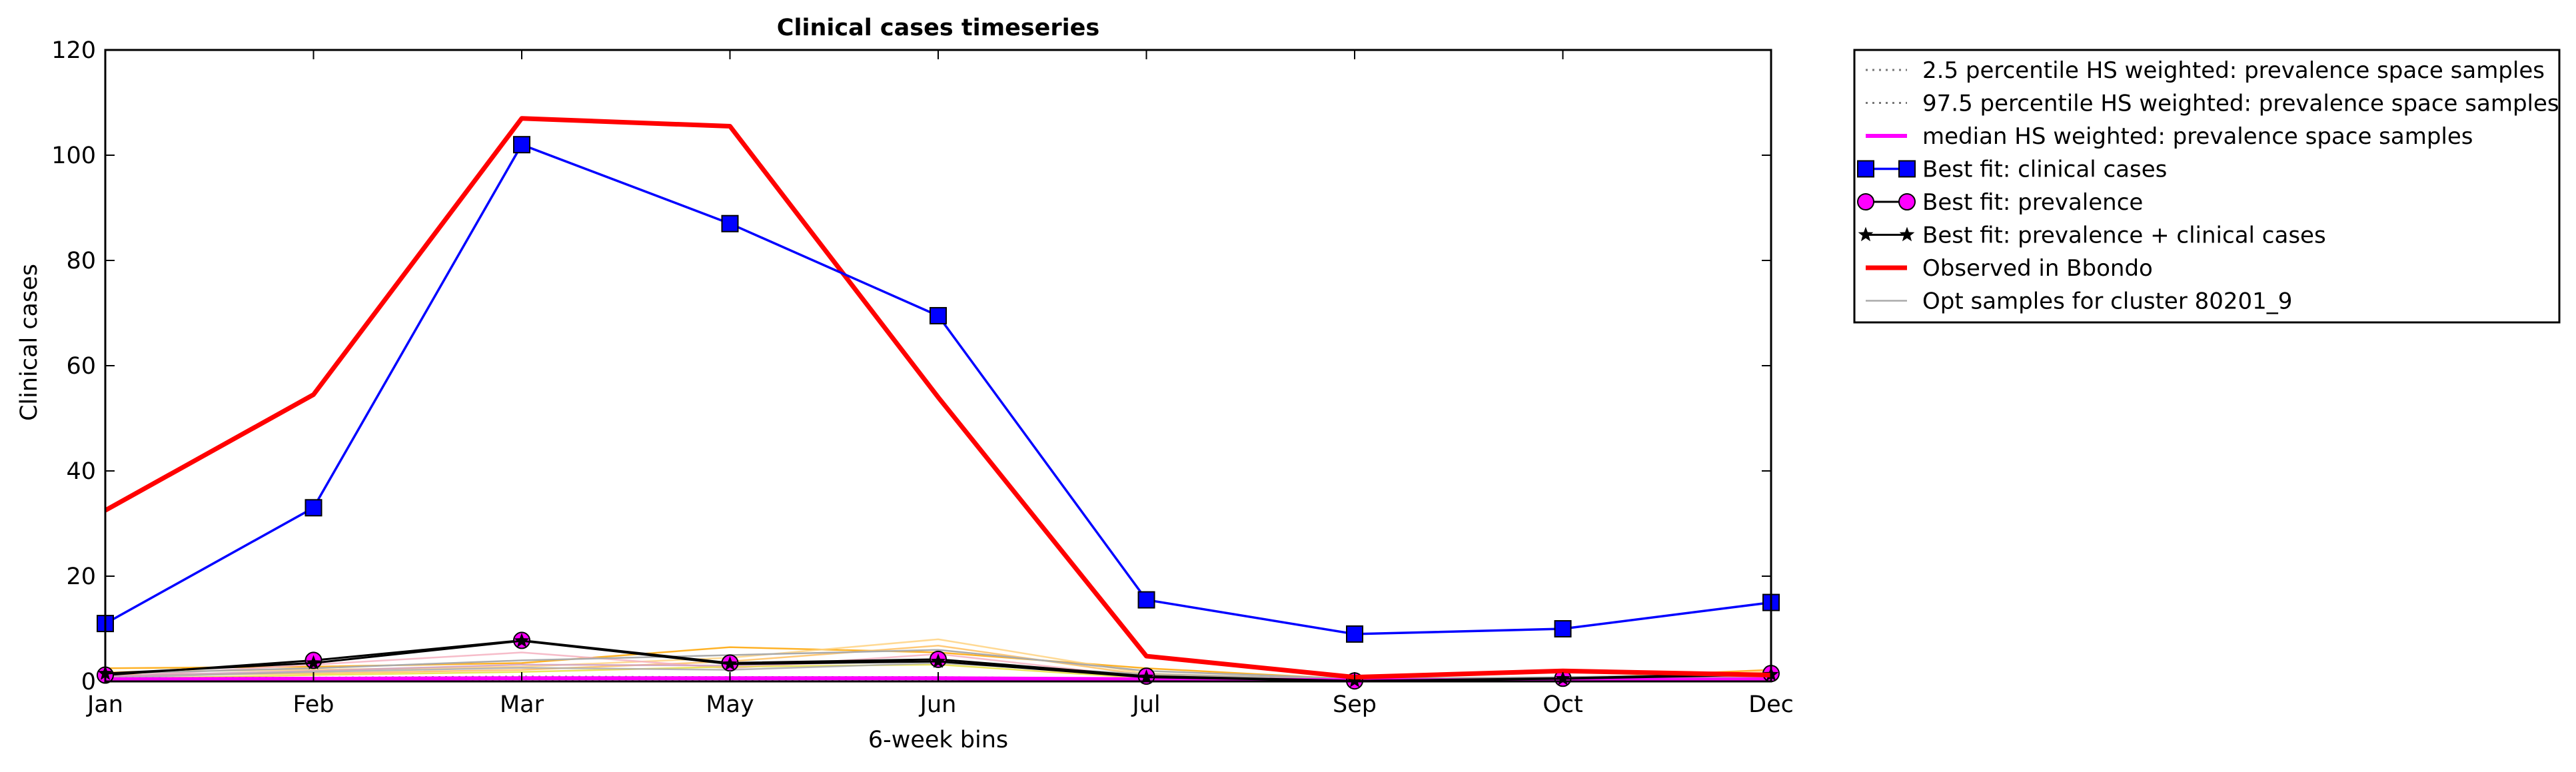  What do you see at coordinates (73, 50) in the screenshot?
I see `y-tick-label: 120` at bounding box center [73, 50].